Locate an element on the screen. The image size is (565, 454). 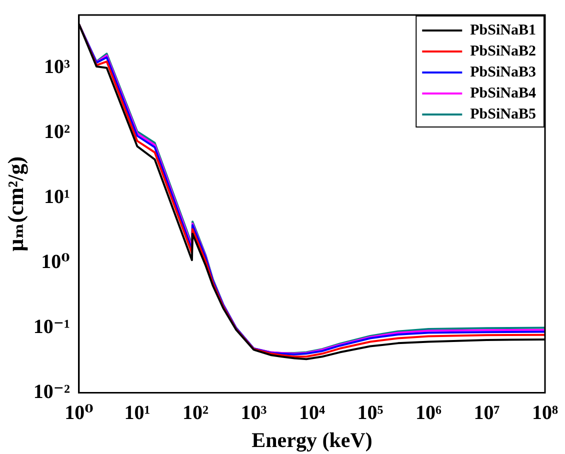
legend-label: PbSiNaB1 is located at coordinates (503, 30).